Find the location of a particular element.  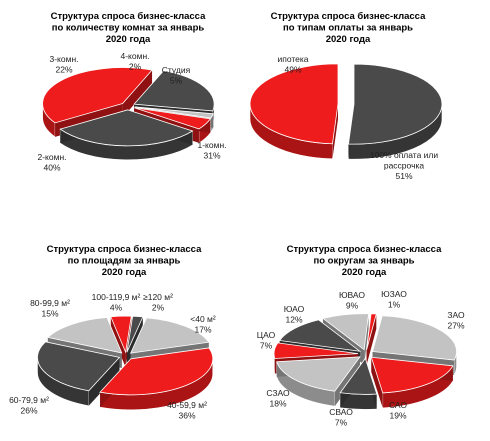

slice-percent: 1% is located at coordinates (394, 305).